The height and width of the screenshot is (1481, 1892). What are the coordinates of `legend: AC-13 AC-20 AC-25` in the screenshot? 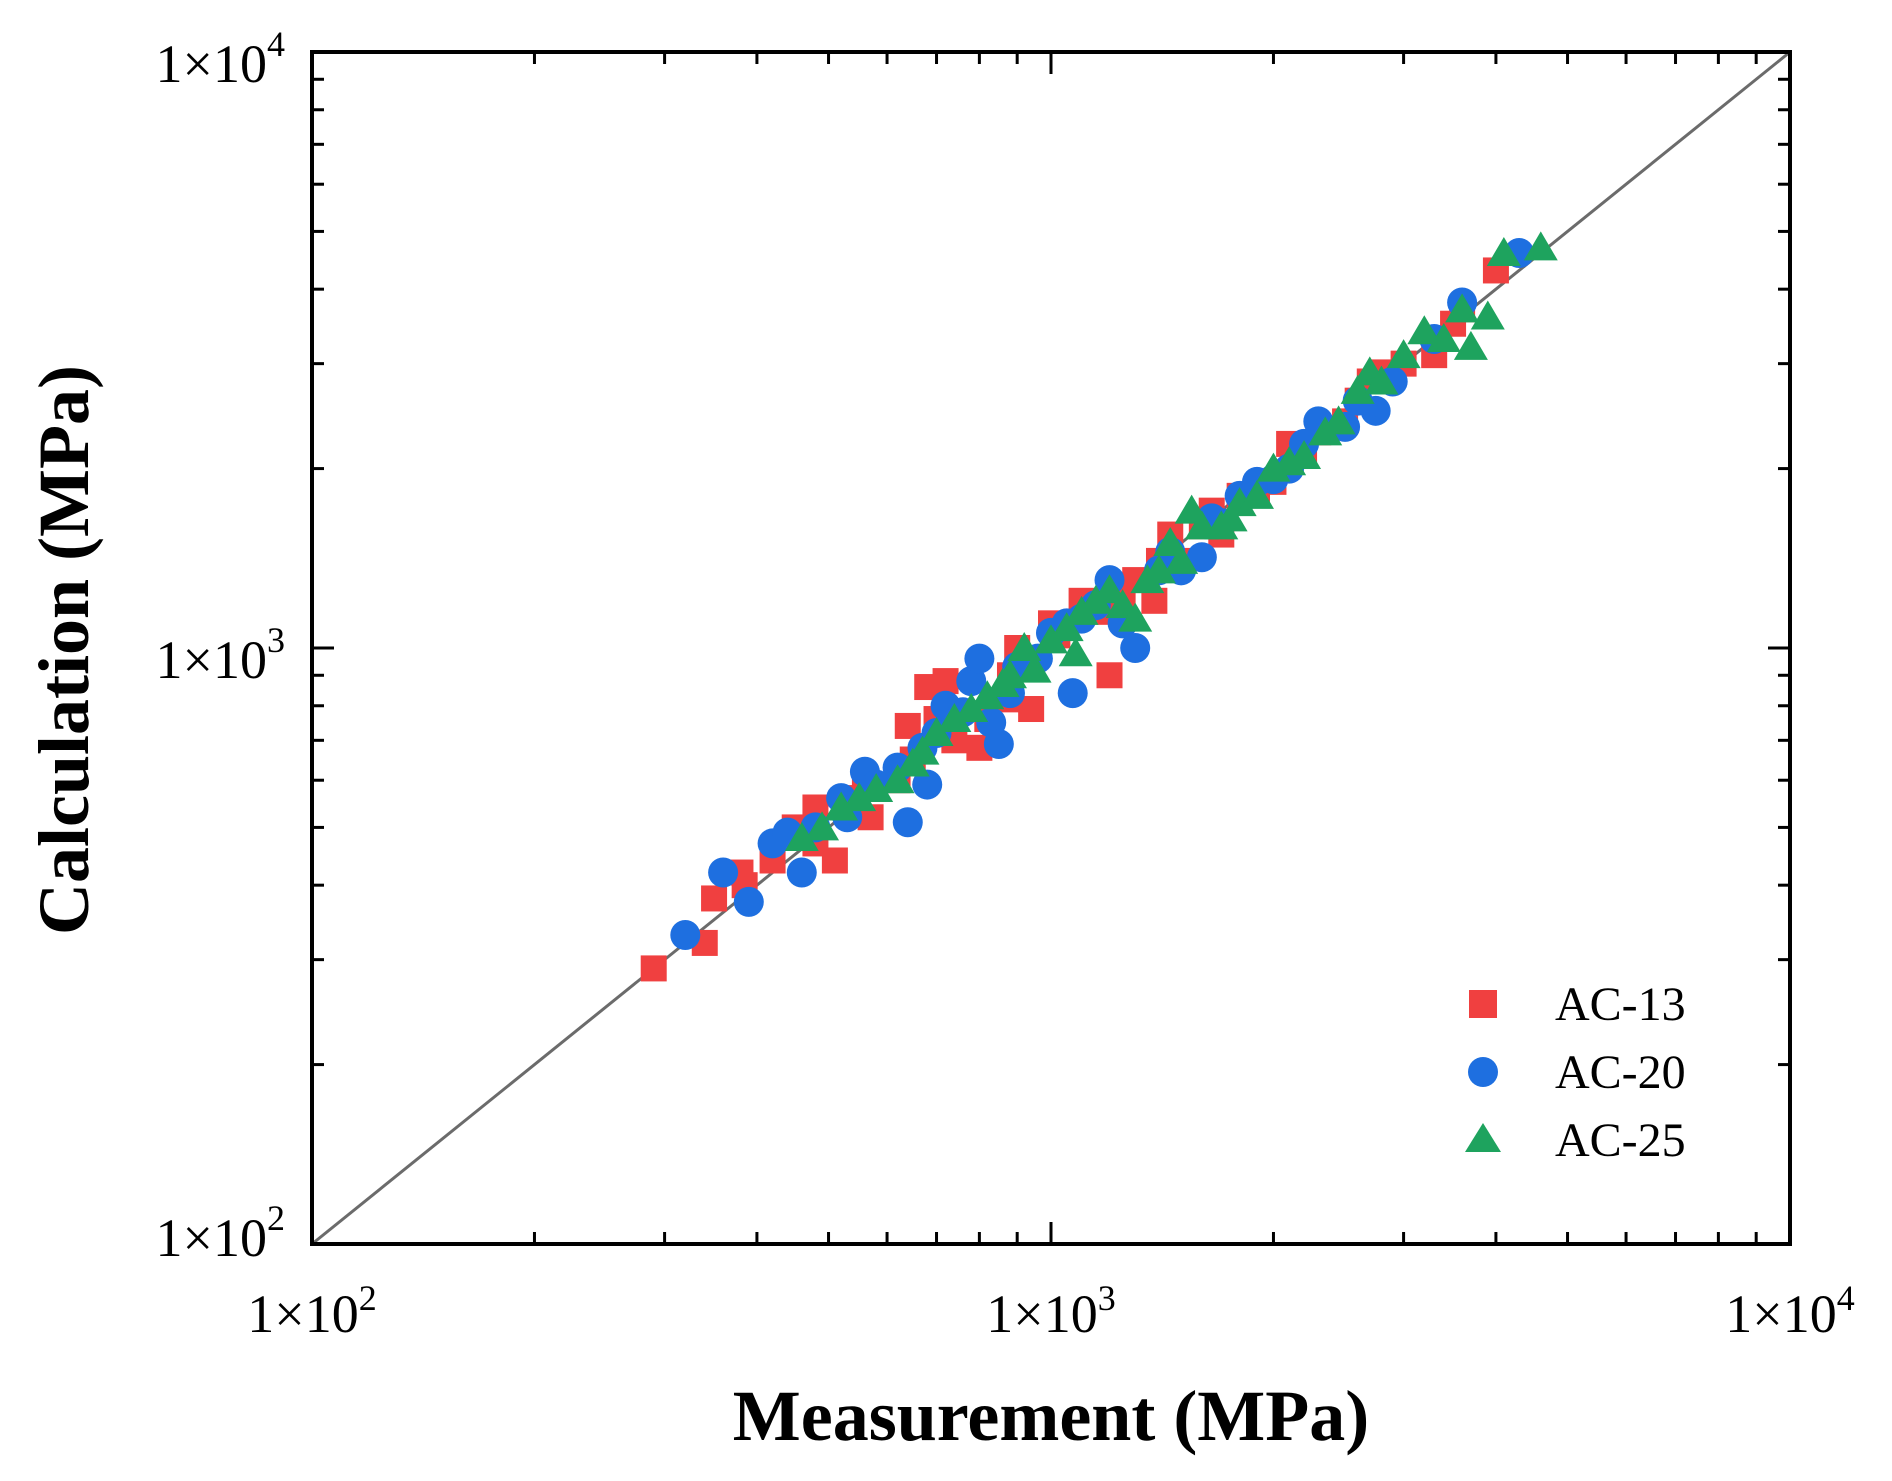 It's located at (1575, 1072).